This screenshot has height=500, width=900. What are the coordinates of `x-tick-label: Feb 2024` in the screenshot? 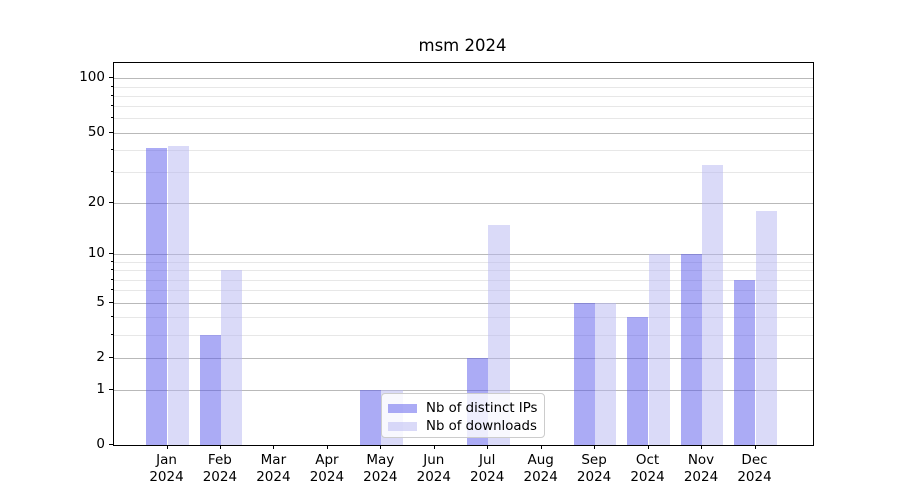 It's located at (220, 468).